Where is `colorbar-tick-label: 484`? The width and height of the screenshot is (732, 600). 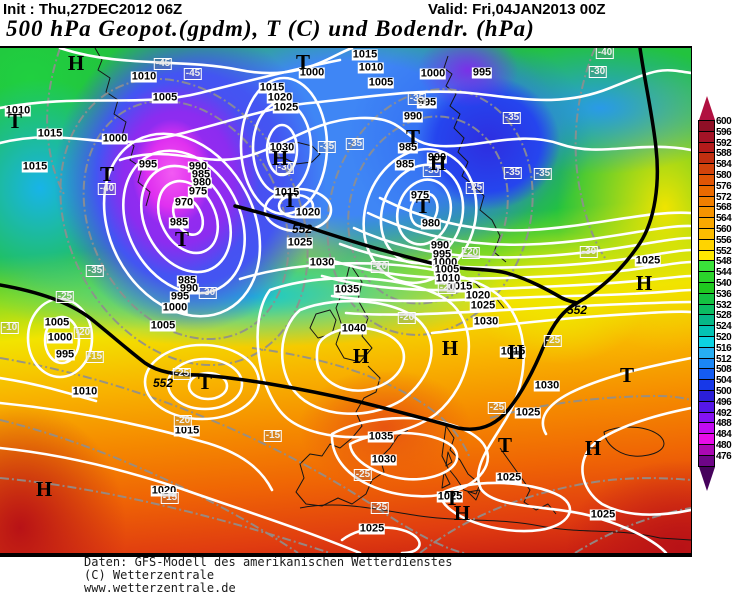 colorbar-tick-label: 484 is located at coordinates (724, 435).